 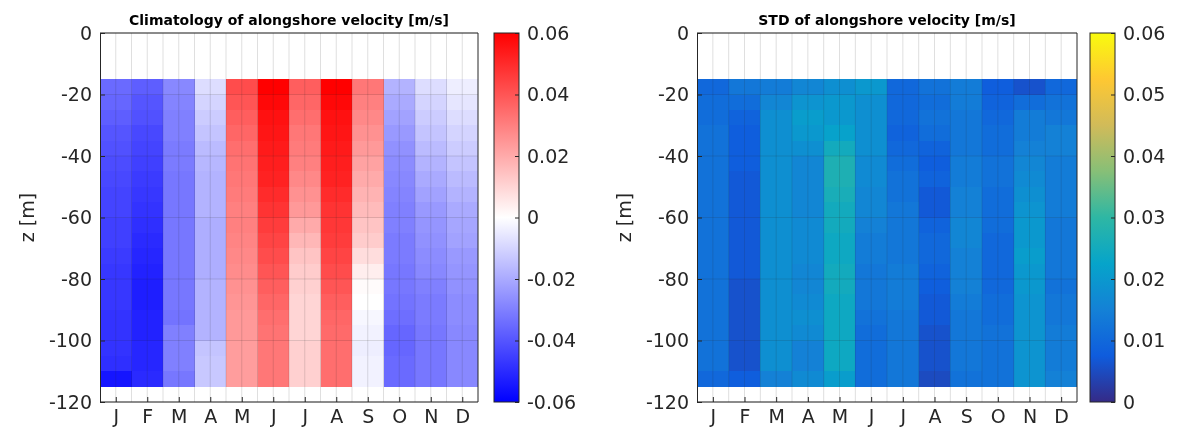 I want to click on color-bar-label: -0.02, so click(x=552, y=278).